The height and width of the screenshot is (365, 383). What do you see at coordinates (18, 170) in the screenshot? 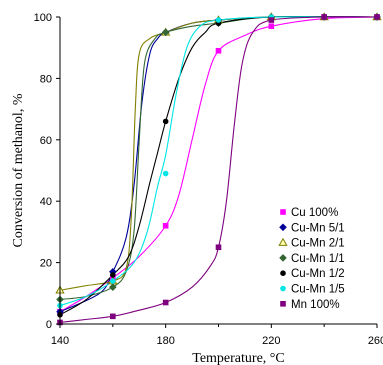
I see `y-axis-label: Conversion of methanol, %` at bounding box center [18, 170].